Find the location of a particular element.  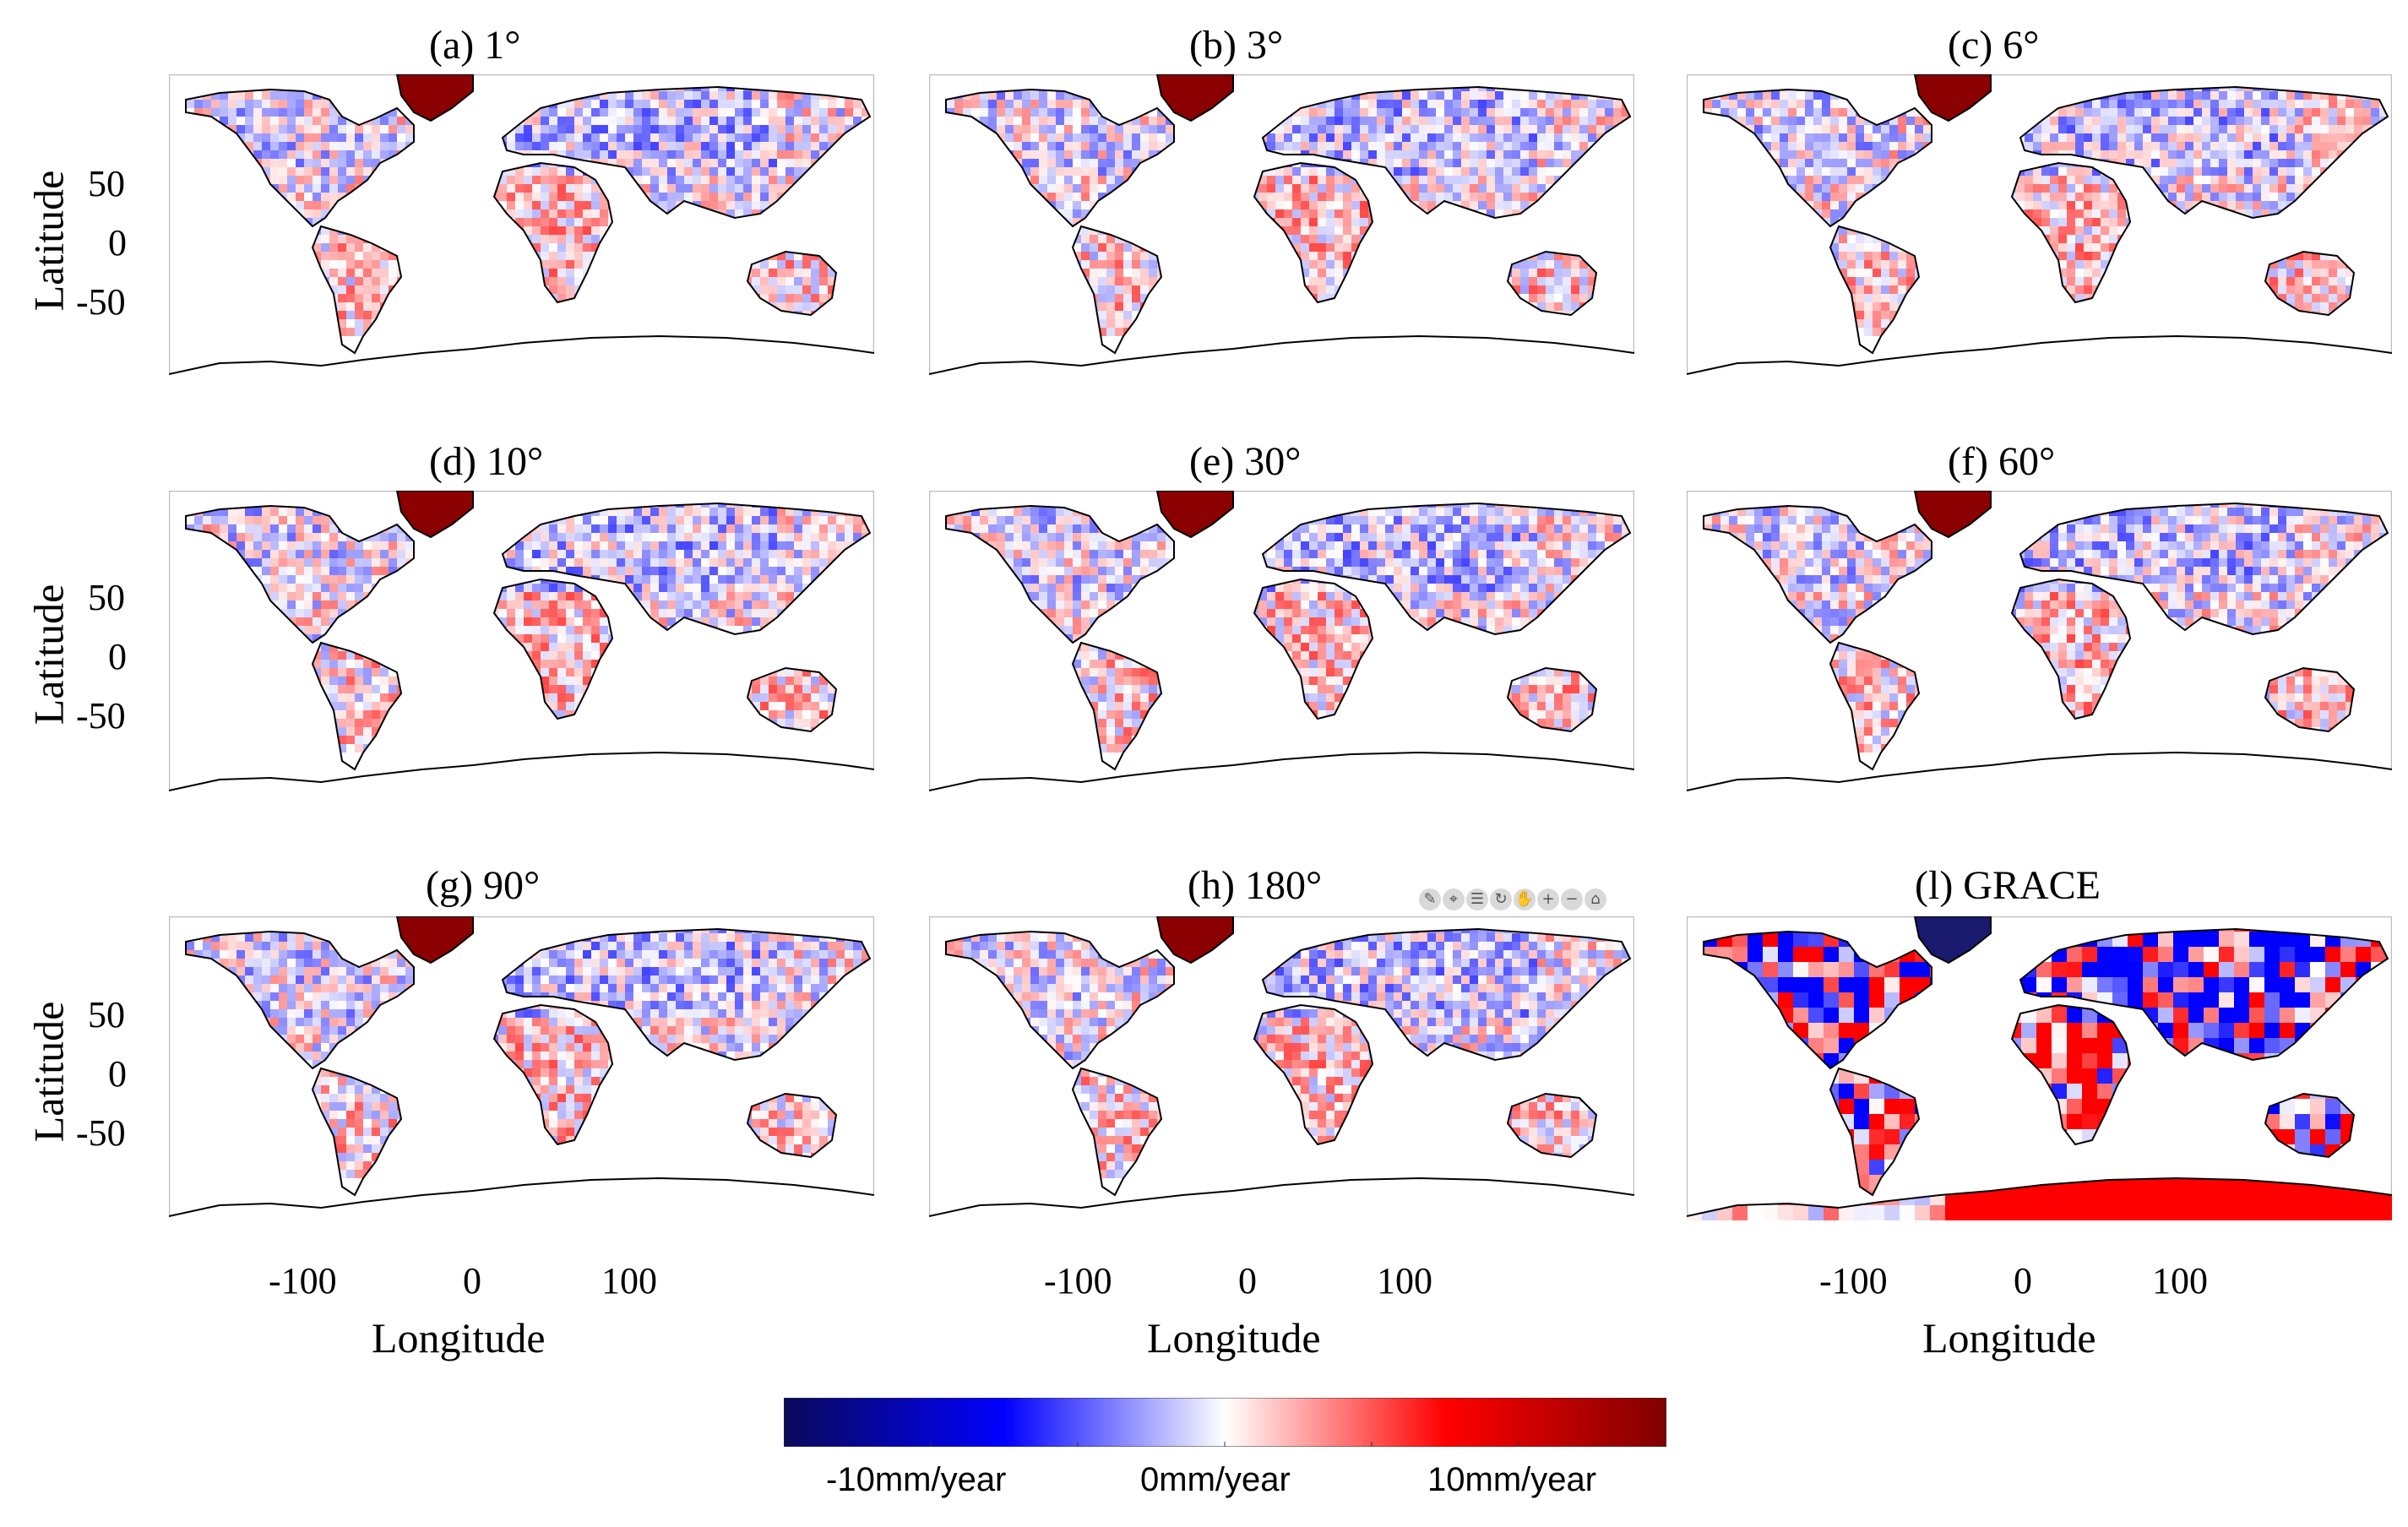

legend-icon: ☰ is located at coordinates (1477, 899).